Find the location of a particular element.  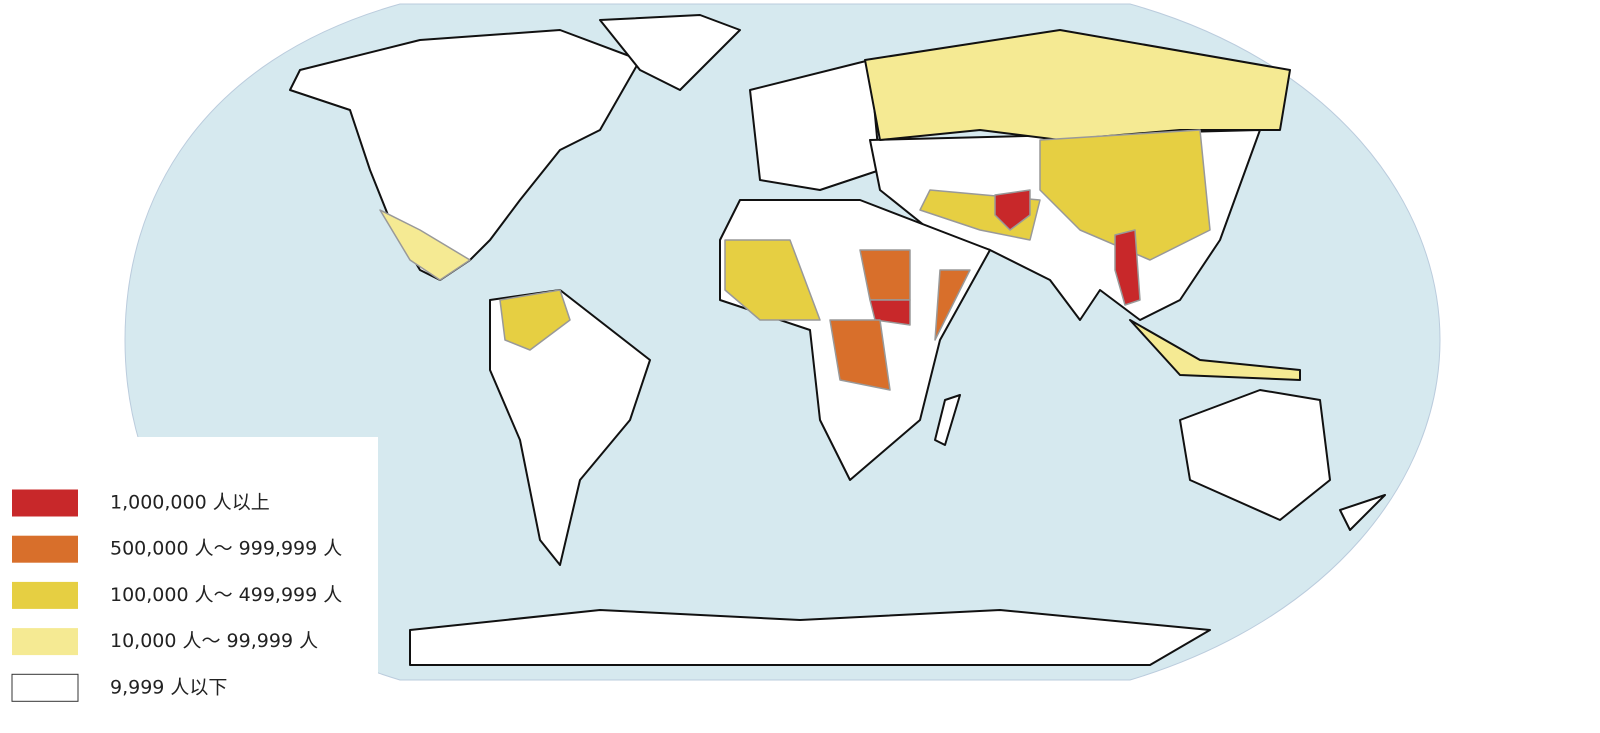

legend-label: 100,000 人～ 499,999 人 is located at coordinates (226, 595).